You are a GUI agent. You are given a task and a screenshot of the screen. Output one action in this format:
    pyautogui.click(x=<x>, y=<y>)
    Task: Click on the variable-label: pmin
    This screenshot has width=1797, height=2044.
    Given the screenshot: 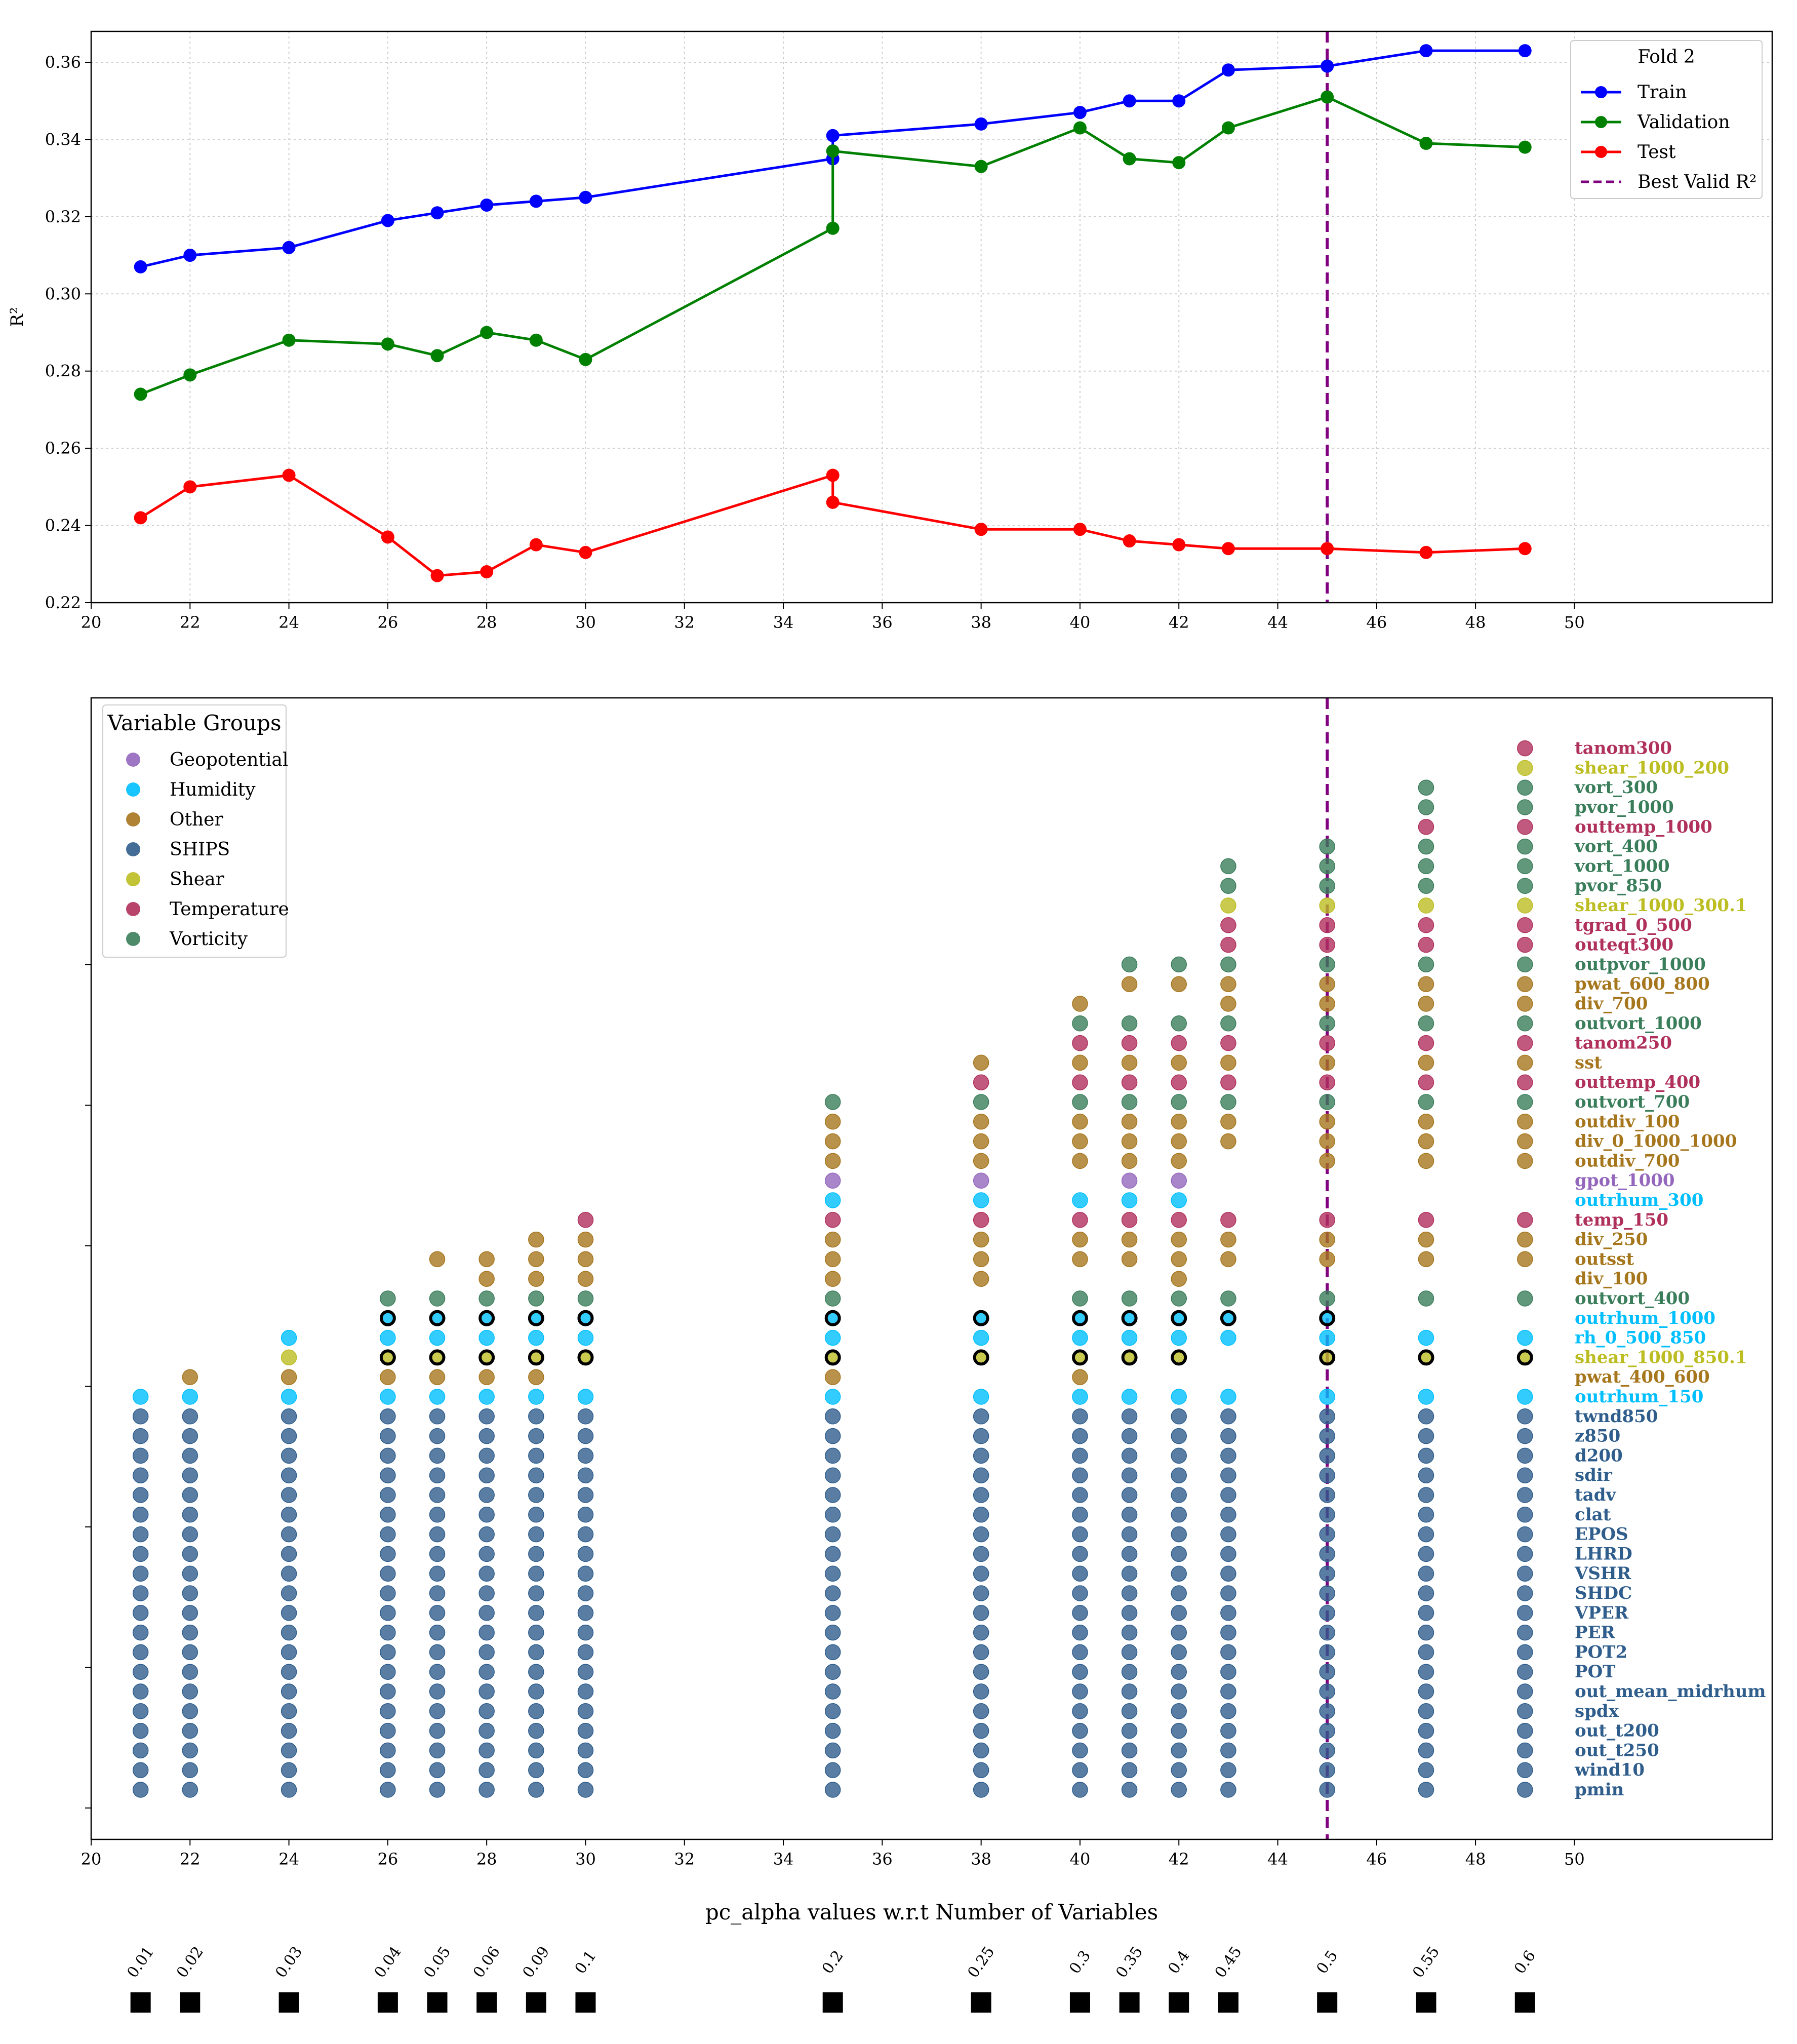 What is the action you would take?
    pyautogui.click(x=1599, y=1790)
    